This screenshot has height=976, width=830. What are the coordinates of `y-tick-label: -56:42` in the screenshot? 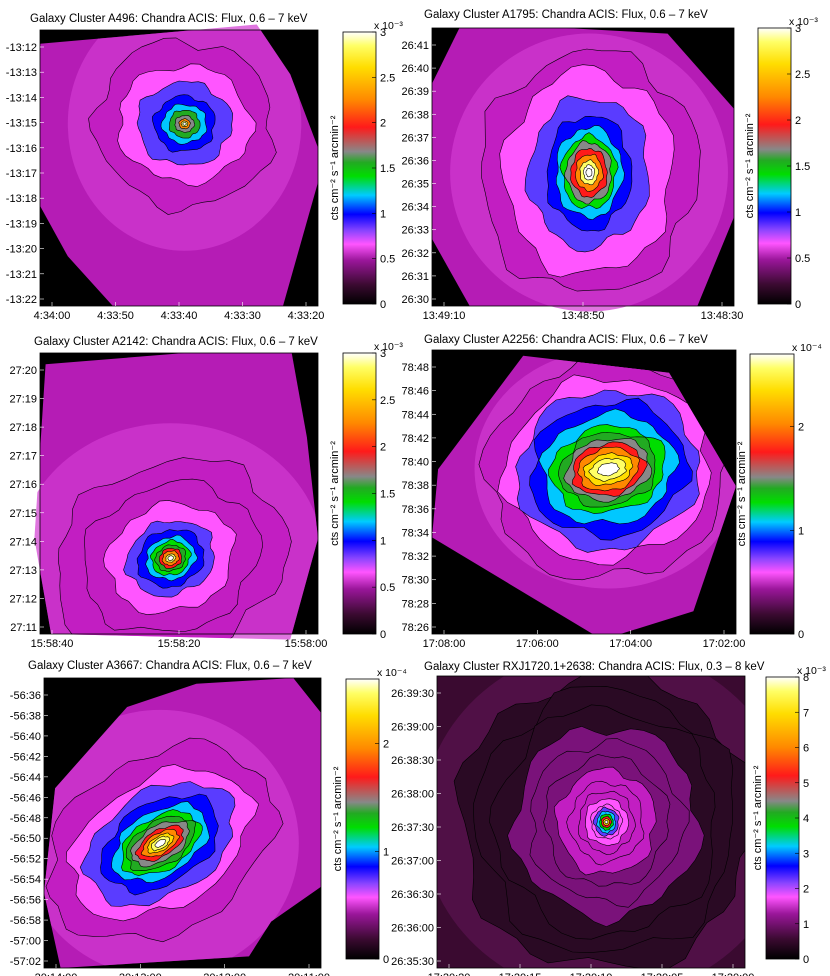 It's located at (25, 757).